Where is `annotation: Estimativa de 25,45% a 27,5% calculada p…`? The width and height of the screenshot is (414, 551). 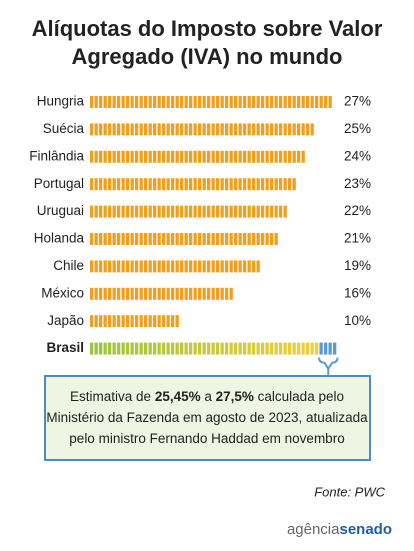
annotation: Estimativa de 25,45% a 27,5% calculada p… is located at coordinates (207, 417).